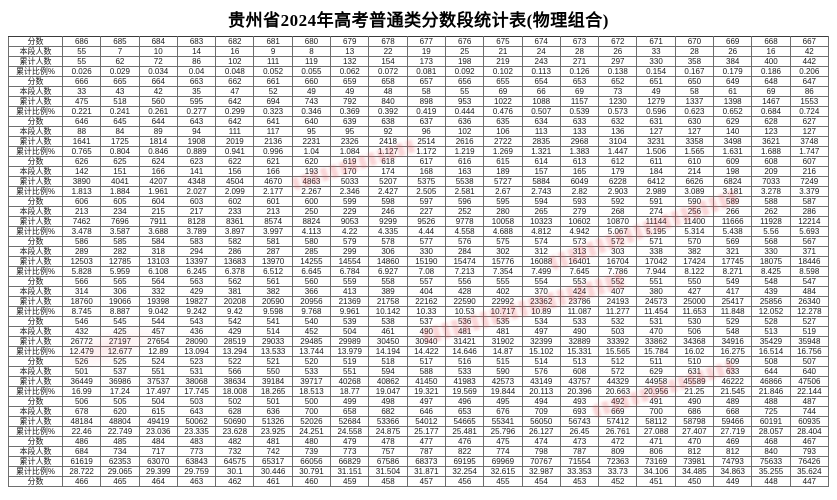  What do you see at coordinates (81, 451) in the screenshot?
I see `cell: 684` at bounding box center [81, 451].